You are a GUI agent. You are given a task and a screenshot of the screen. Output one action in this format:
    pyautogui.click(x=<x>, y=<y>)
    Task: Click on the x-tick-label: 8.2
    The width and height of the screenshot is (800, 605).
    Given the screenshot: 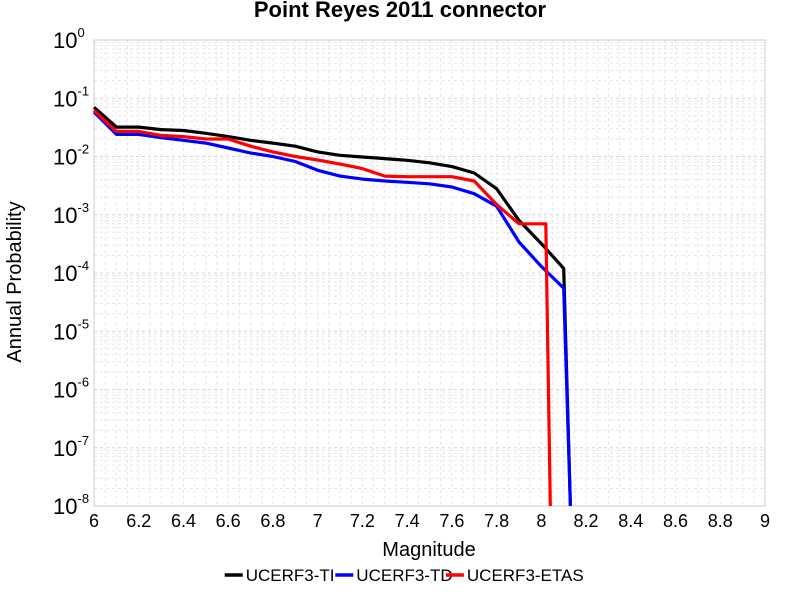 What is the action you would take?
    pyautogui.click(x=586, y=521)
    